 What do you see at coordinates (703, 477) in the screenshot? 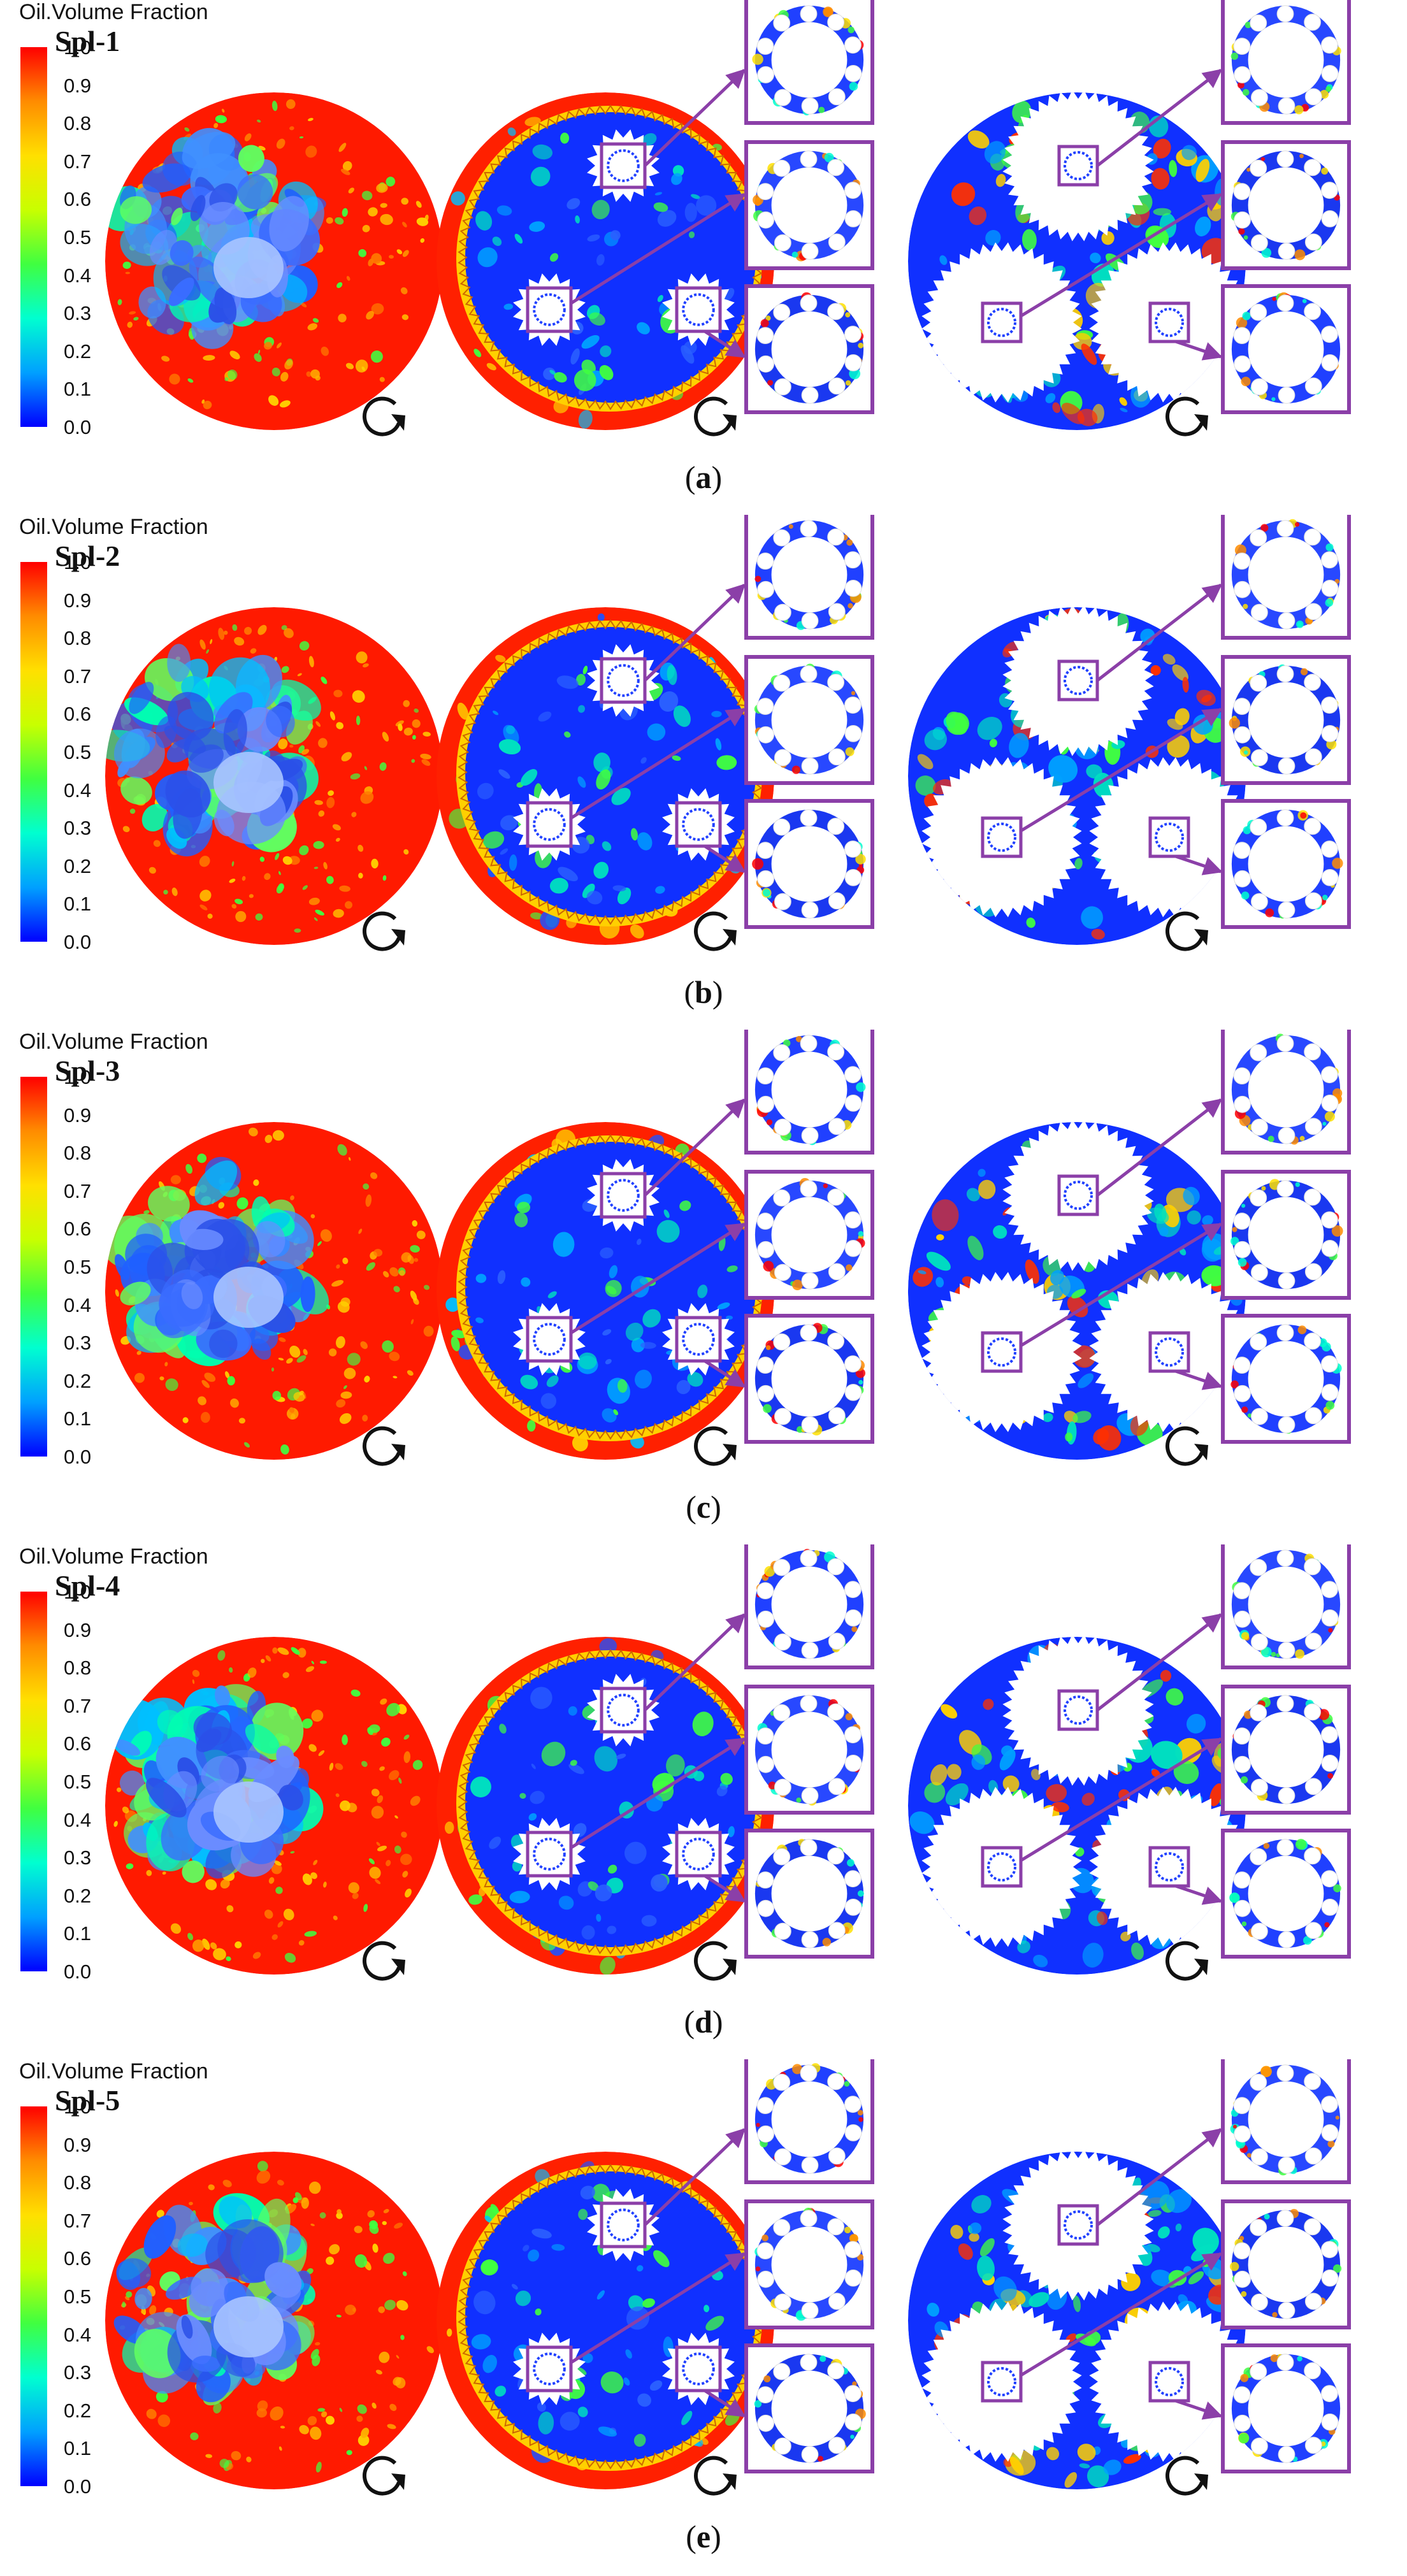
I see `caption-letter: a` at bounding box center [703, 477].